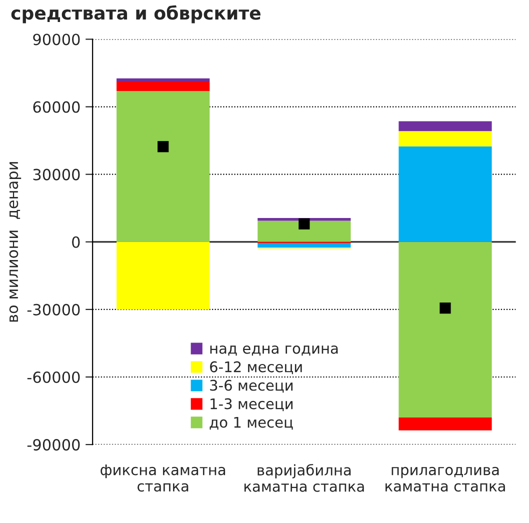 The height and width of the screenshot is (523, 529). Describe the element at coordinates (76, 242) in the screenshot. I see `y-tick-label: 0` at that location.